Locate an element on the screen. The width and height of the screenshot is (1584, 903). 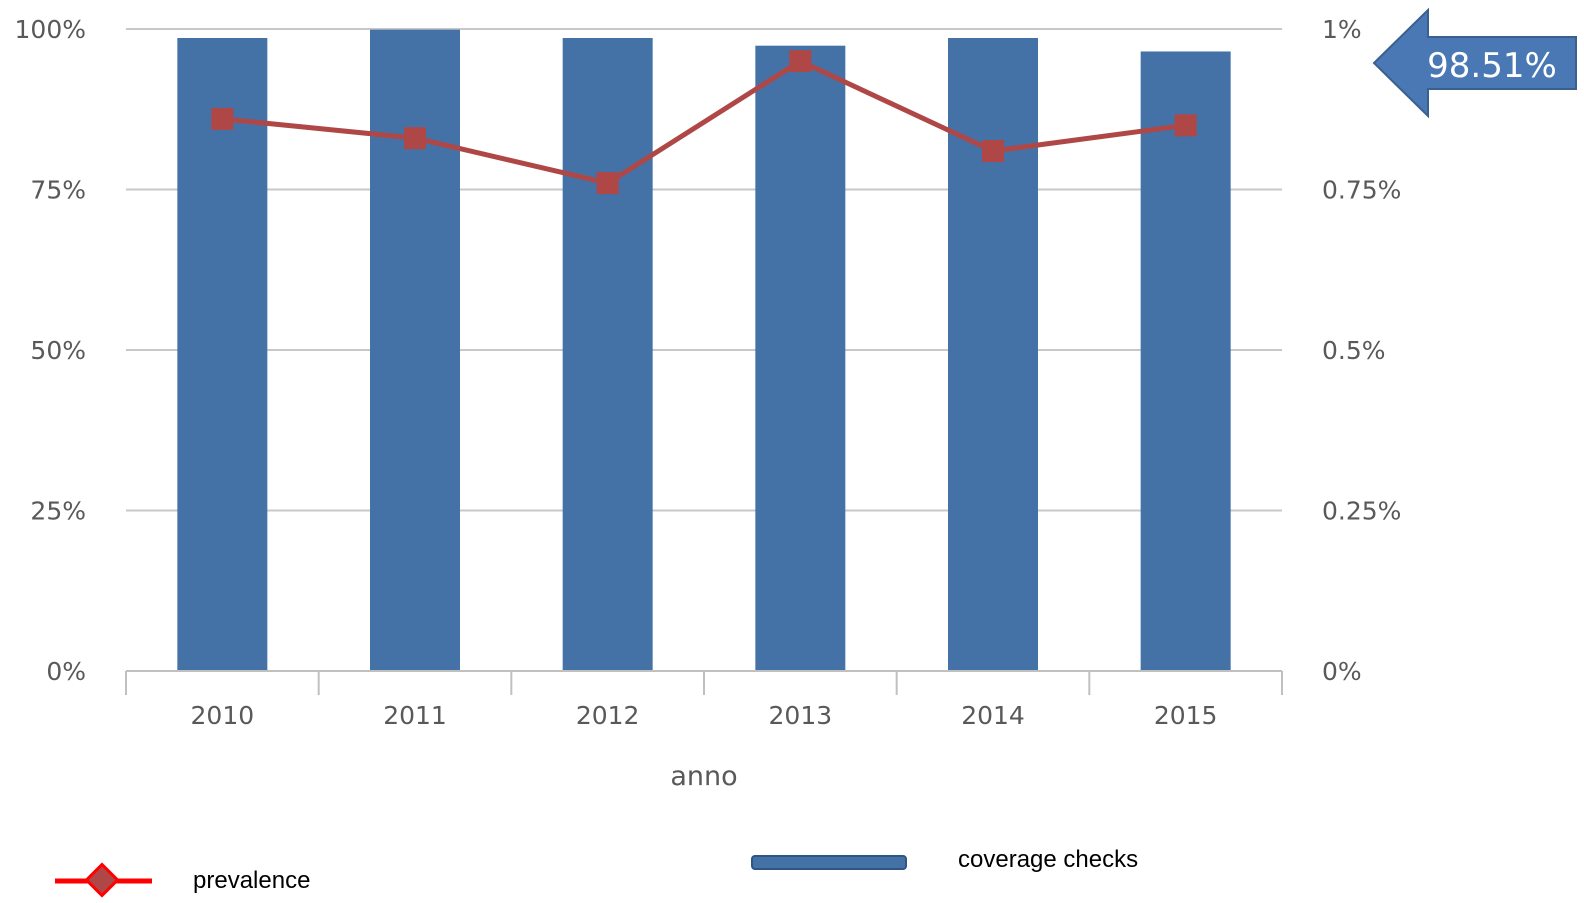
prevalence-point-2010 is located at coordinates (222, 118).